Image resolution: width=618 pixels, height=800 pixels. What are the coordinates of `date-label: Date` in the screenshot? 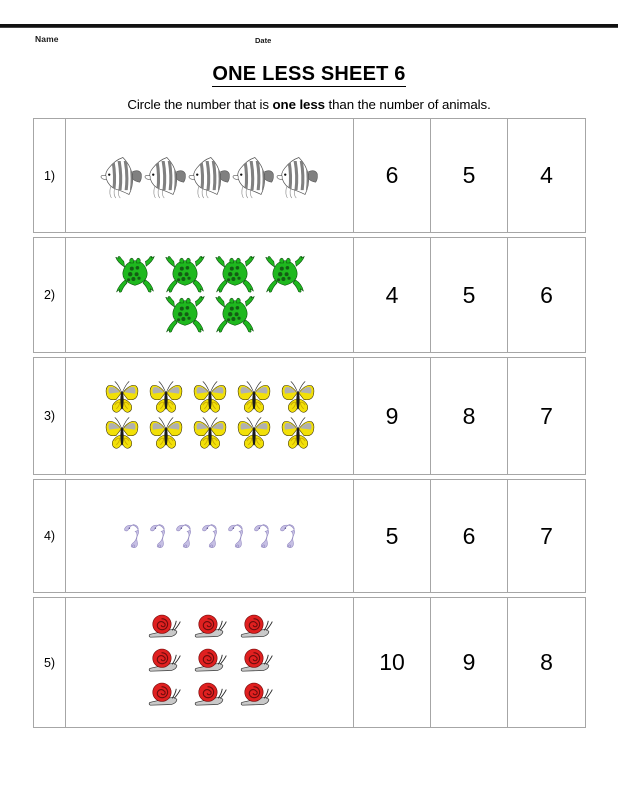 It's located at (263, 40).